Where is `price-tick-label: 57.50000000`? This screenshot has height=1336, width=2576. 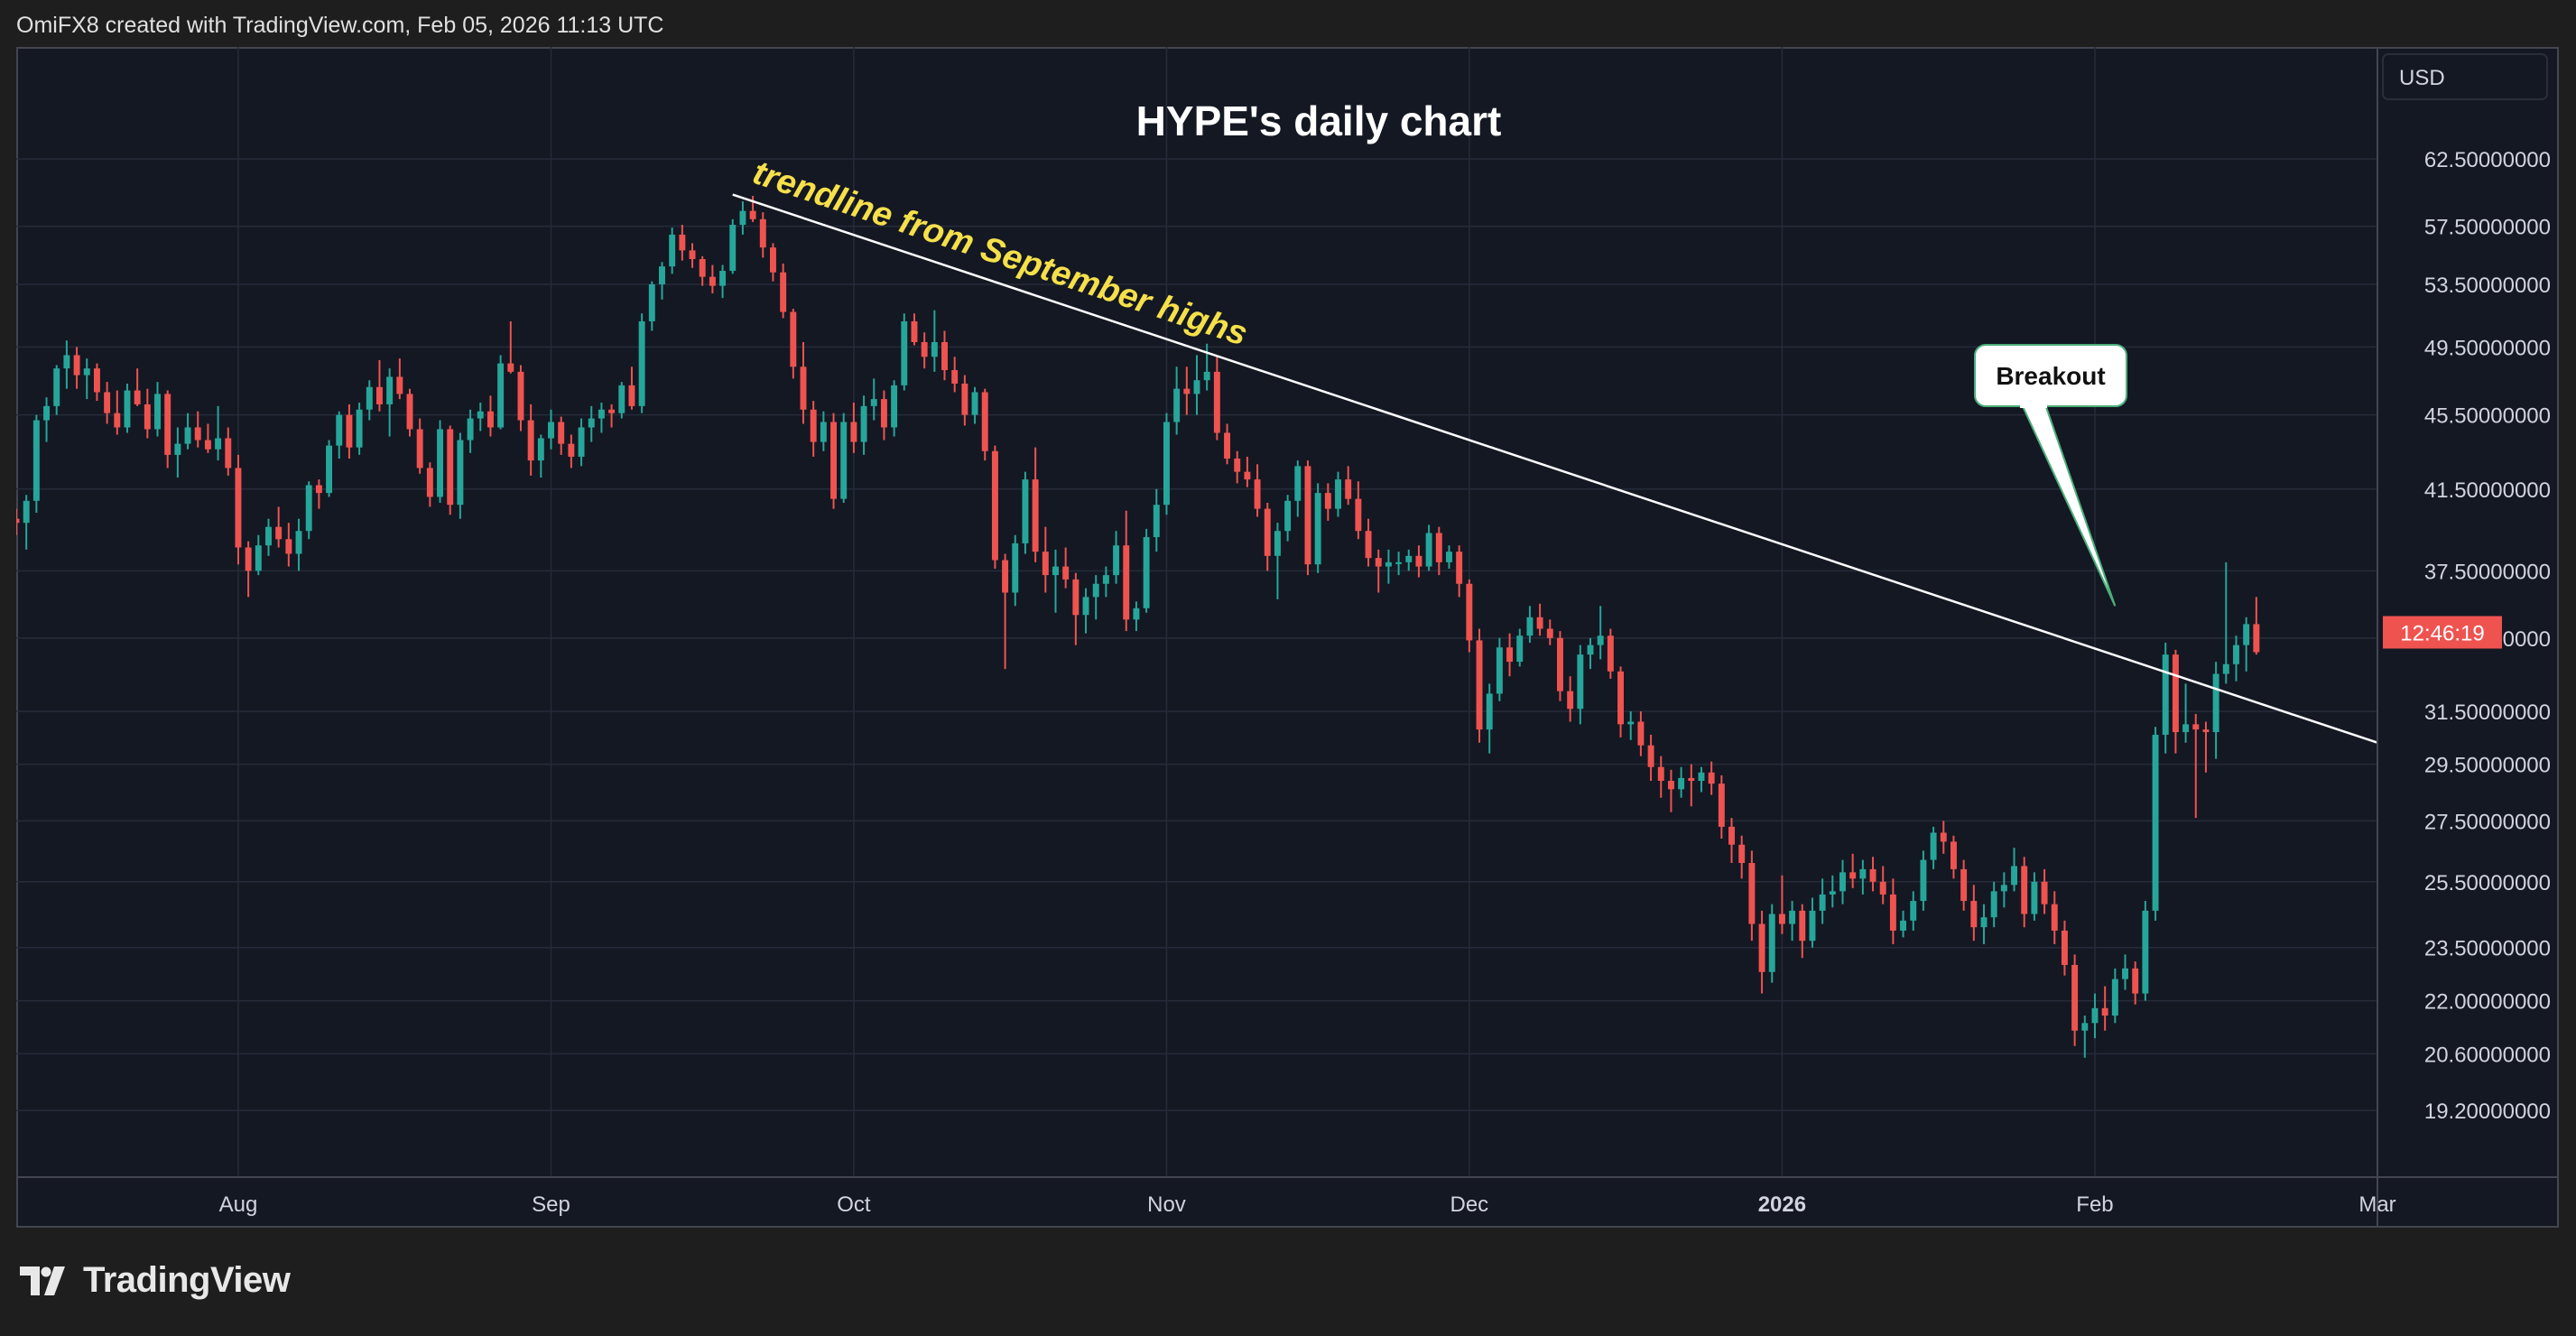 price-tick-label: 57.50000000 is located at coordinates (2487, 228).